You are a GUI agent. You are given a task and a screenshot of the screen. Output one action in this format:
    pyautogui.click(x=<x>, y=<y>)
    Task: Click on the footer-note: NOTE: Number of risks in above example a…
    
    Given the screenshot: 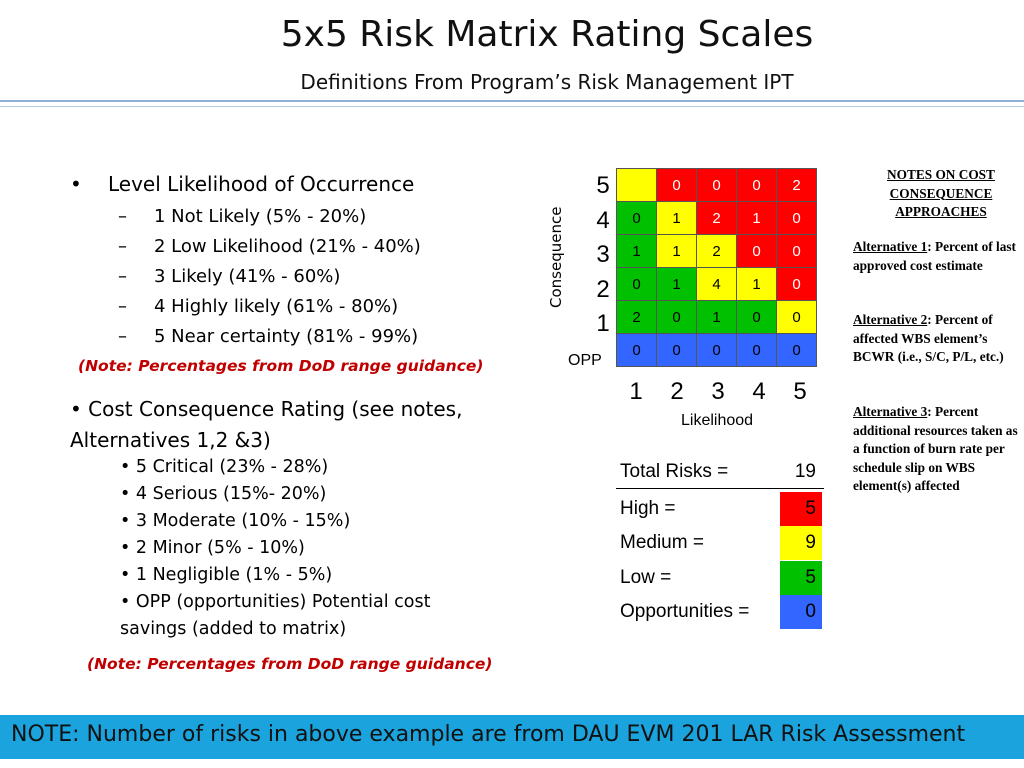 What is the action you would take?
    pyautogui.click(x=488, y=734)
    